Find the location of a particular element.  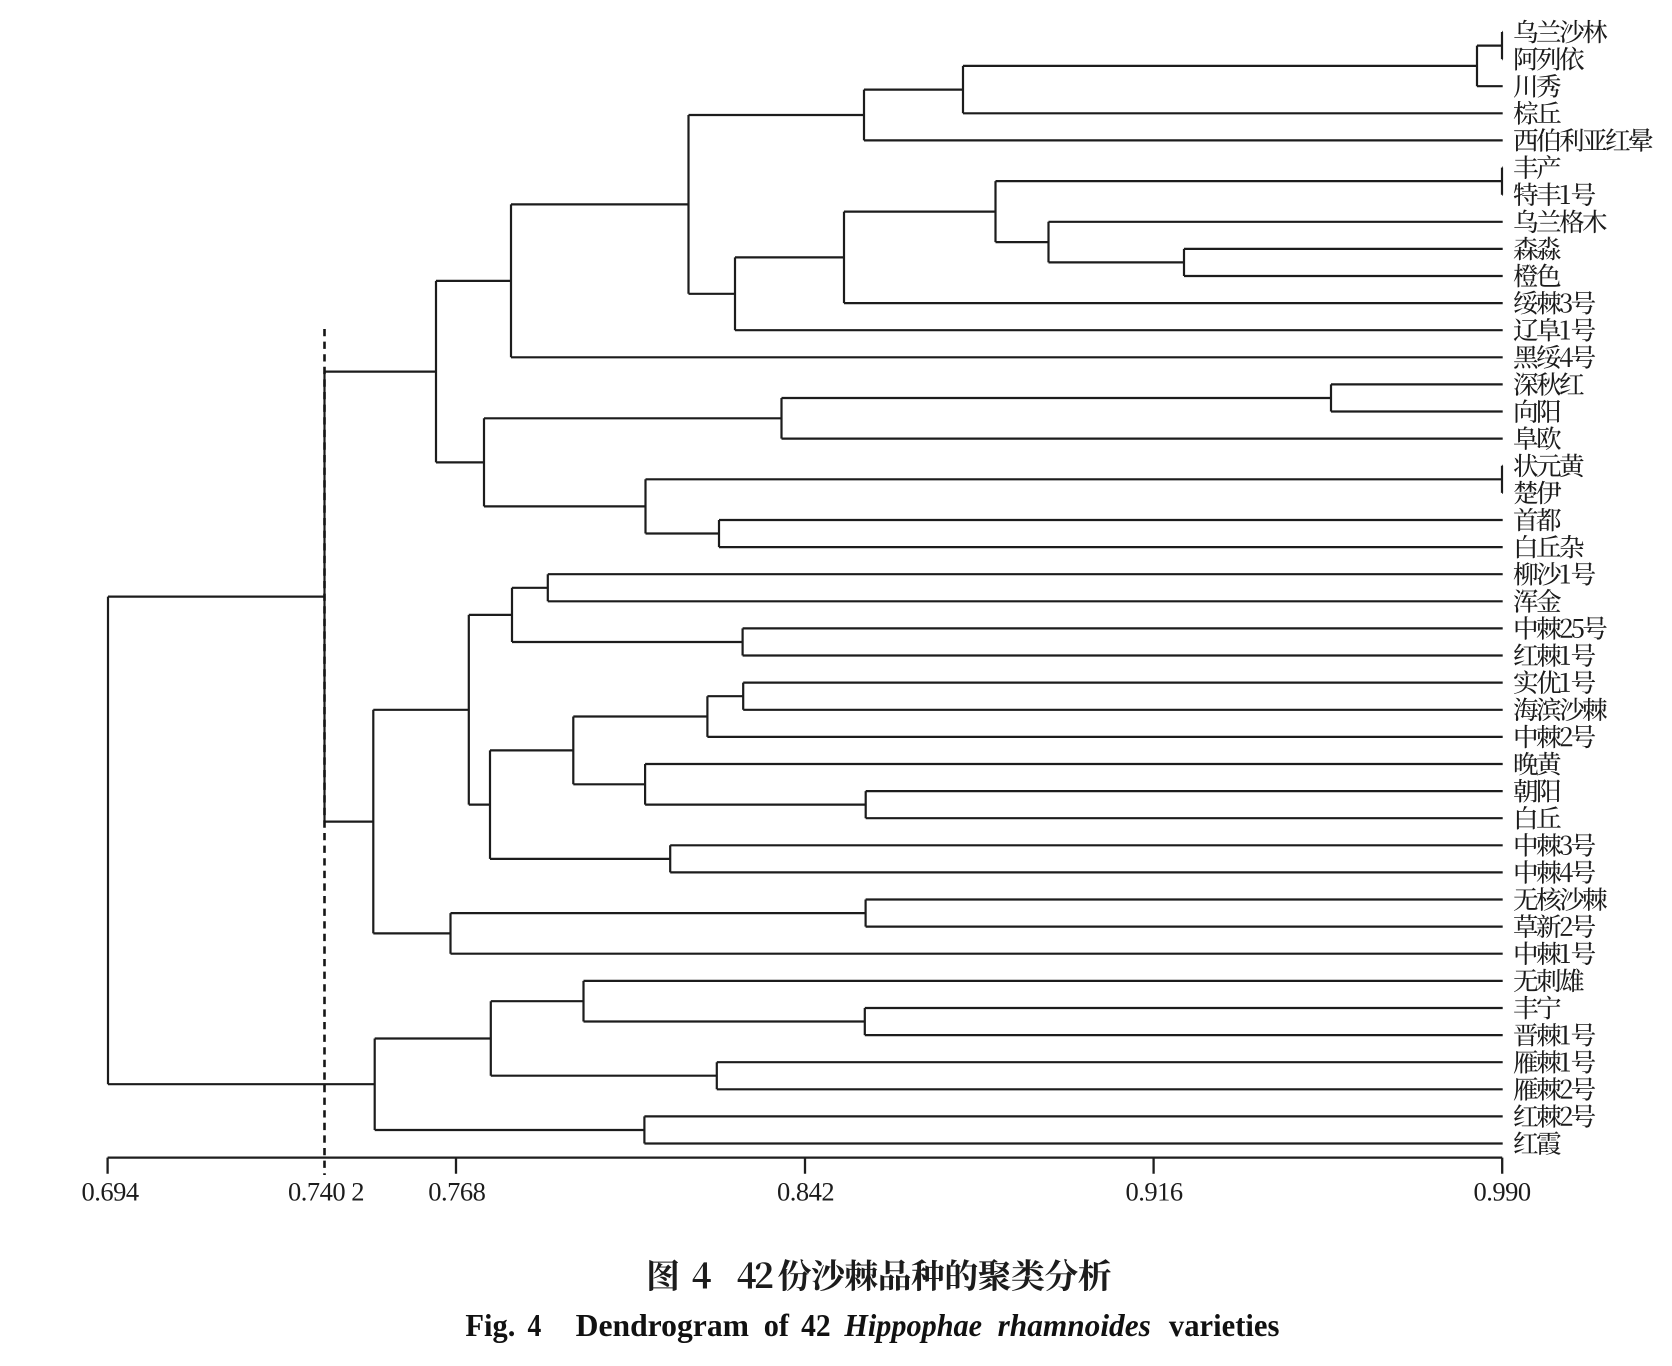

svg-text: 0.990 is located at coordinates (1501, 1192).